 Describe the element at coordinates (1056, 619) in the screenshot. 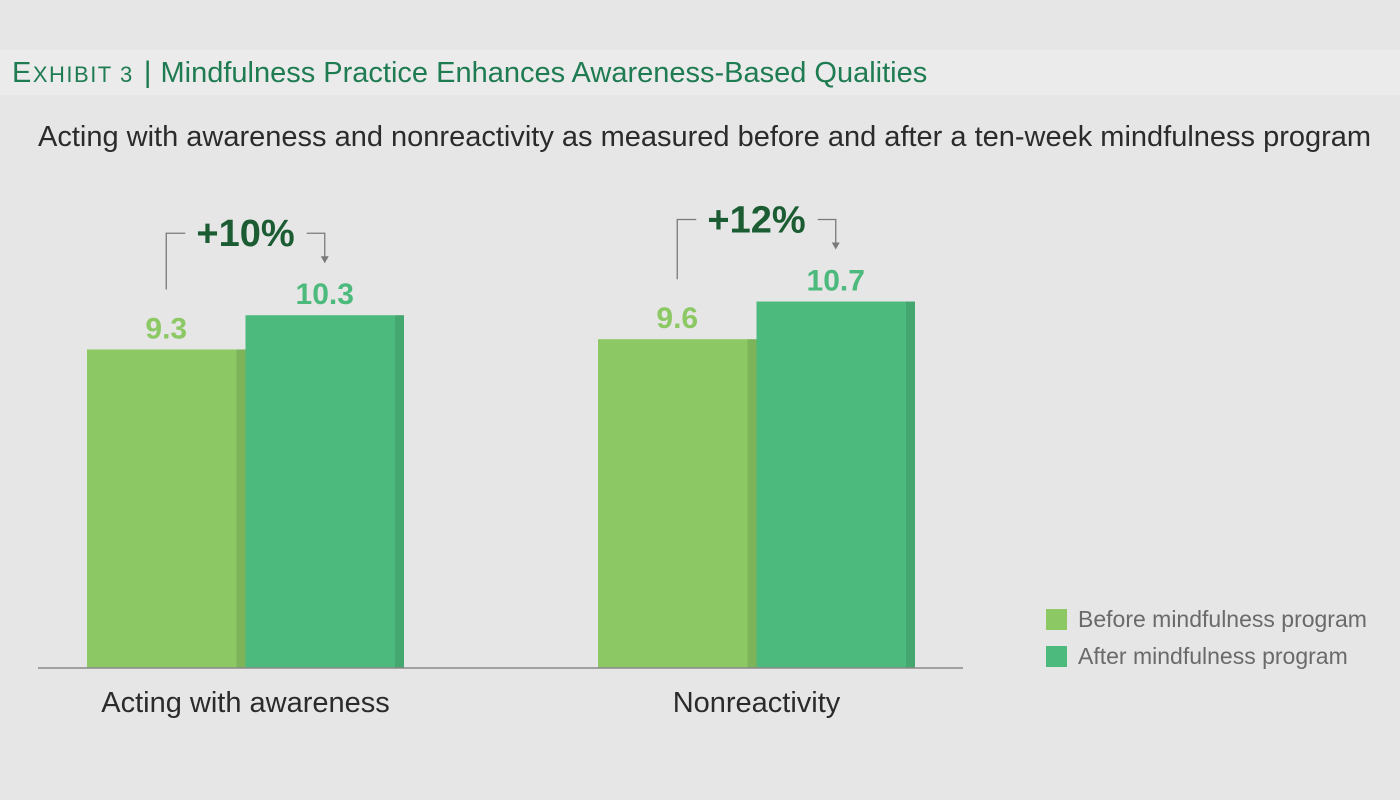

I see `legend-swatch-before` at that location.